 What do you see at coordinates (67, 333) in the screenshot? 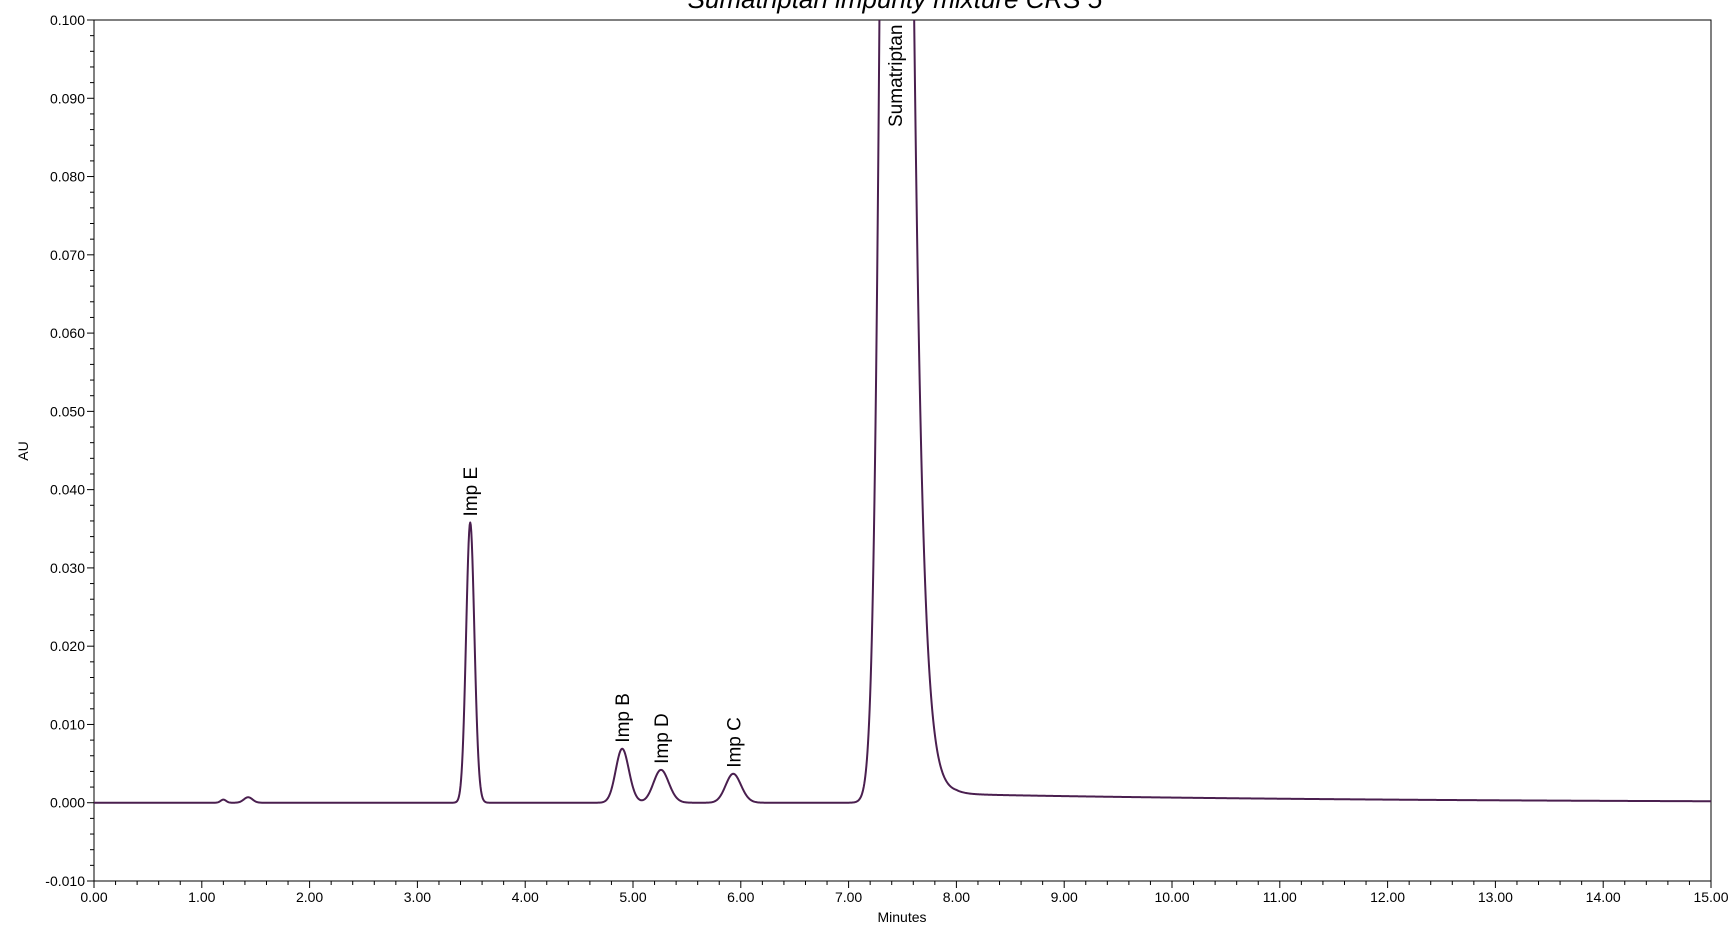
I see `y-tick-label: 0.060` at bounding box center [67, 333].